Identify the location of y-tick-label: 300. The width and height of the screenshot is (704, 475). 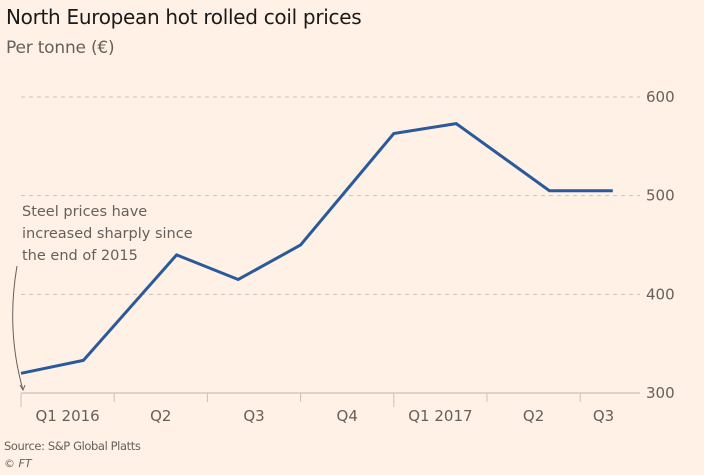
(660, 393).